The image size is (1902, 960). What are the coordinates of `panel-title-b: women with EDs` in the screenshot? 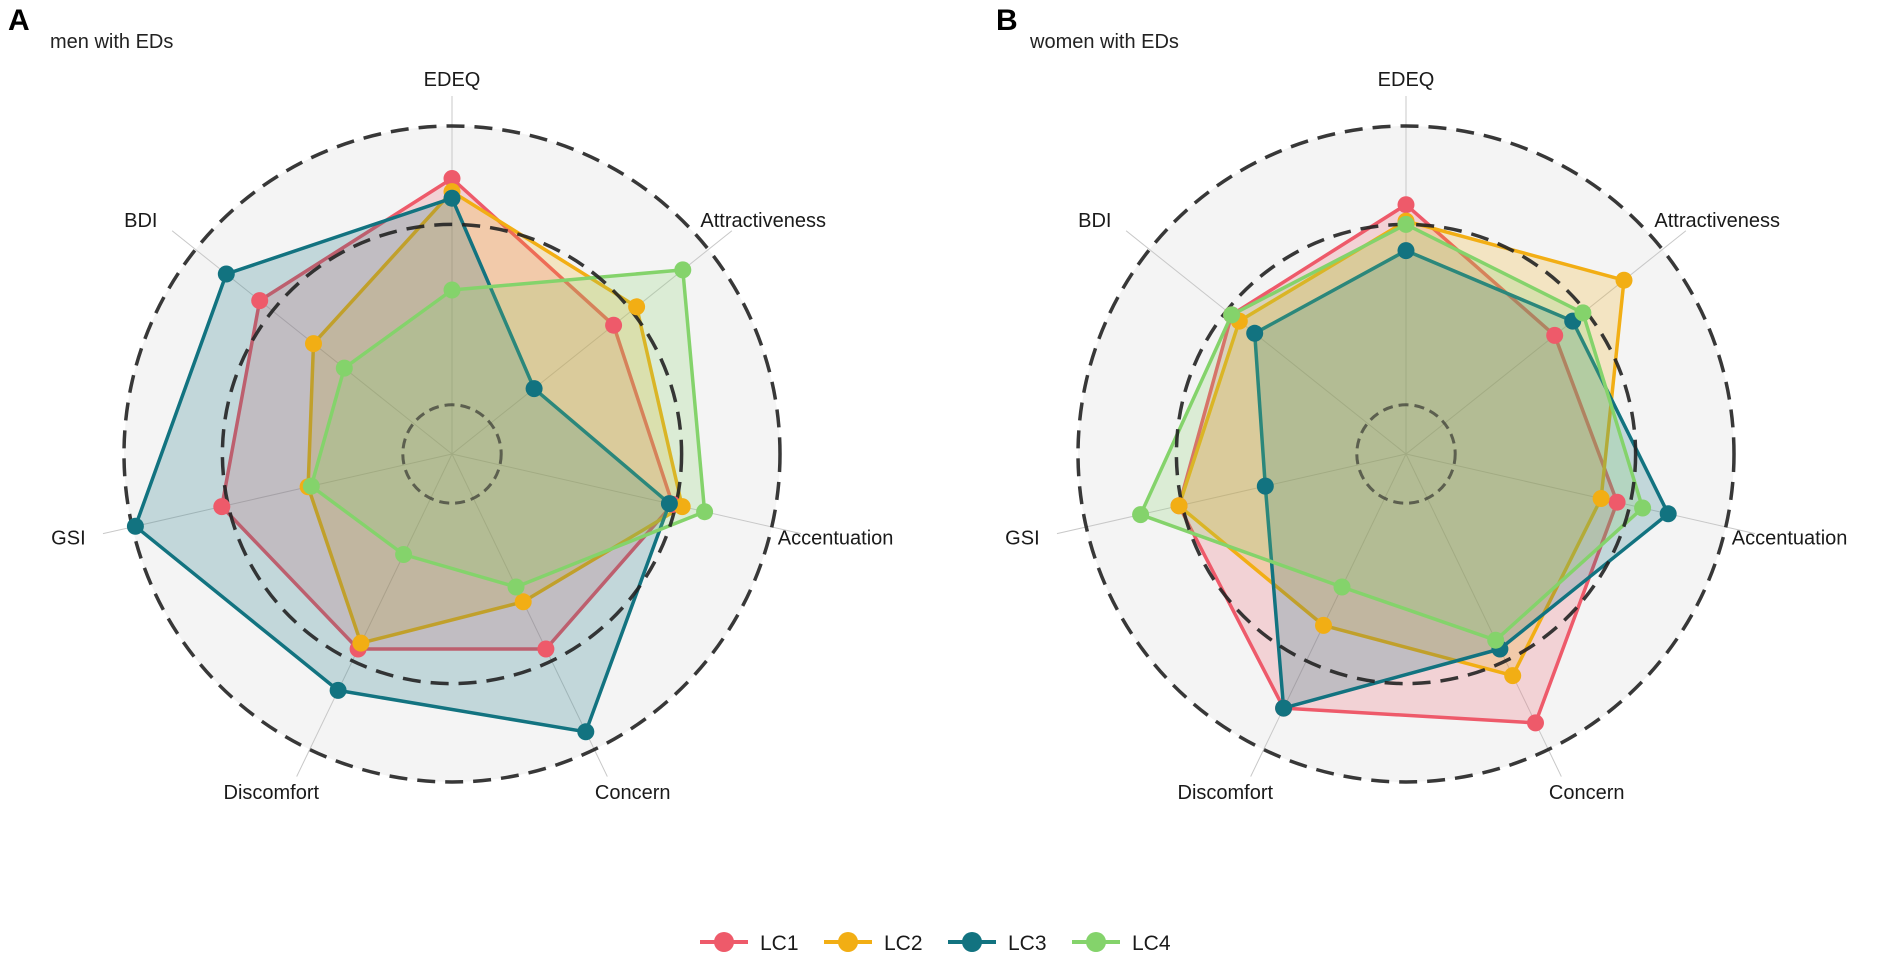 It's located at (1104, 42).